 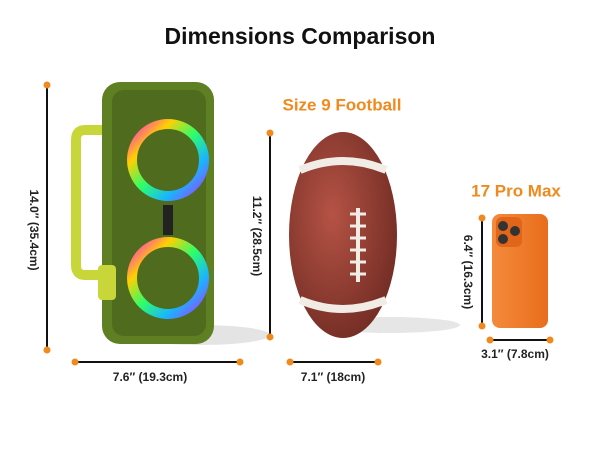 I want to click on football-label: Size 9 Football, so click(x=341, y=104).